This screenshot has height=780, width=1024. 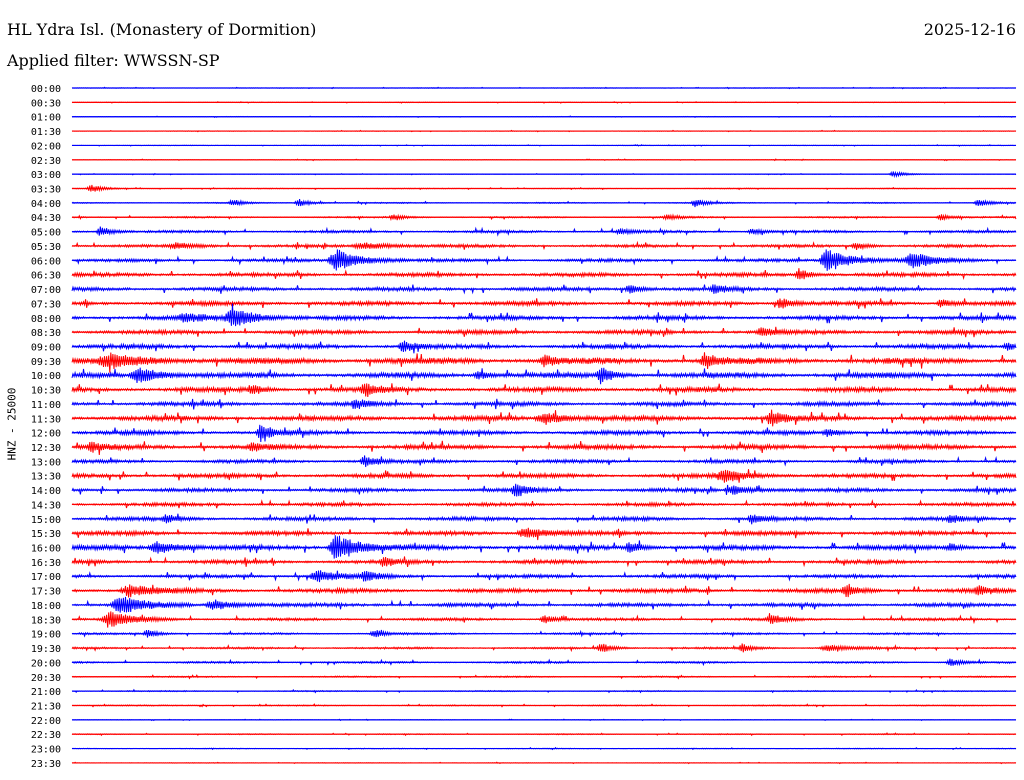 What do you see at coordinates (46, 563) in the screenshot?
I see `time-label: 16:30` at bounding box center [46, 563].